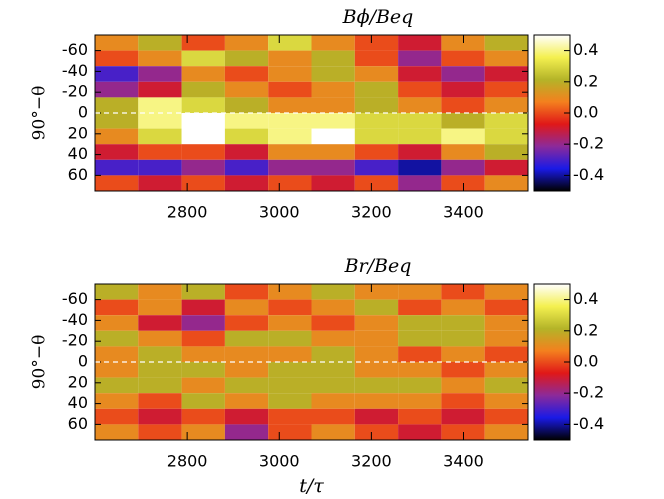  I want to click on y-tick-label: -40, so click(75, 70).